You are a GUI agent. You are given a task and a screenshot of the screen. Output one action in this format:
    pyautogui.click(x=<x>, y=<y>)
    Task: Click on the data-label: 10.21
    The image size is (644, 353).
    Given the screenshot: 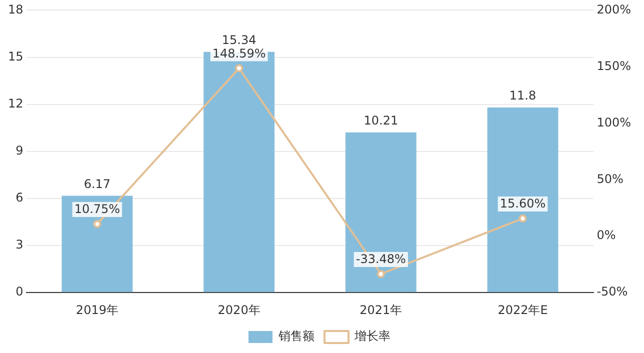 What is the action you would take?
    pyautogui.click(x=381, y=121)
    